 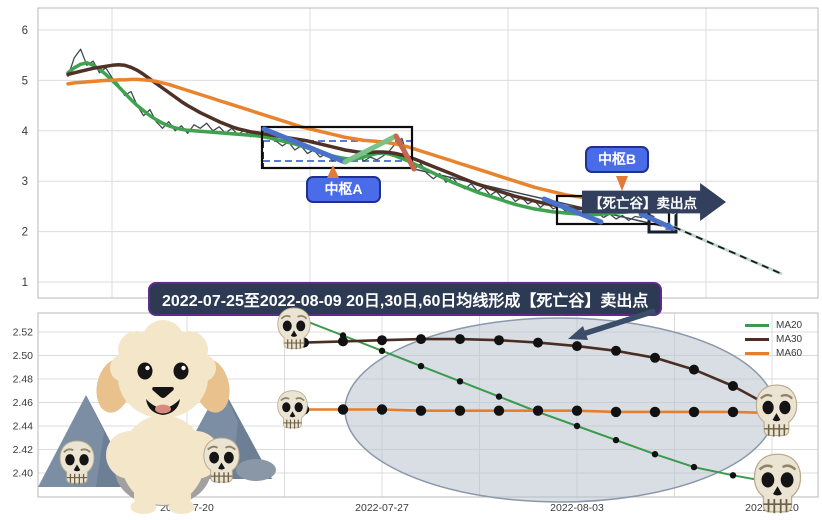 I want to click on top-ytick-label: 4, so click(x=25, y=132).